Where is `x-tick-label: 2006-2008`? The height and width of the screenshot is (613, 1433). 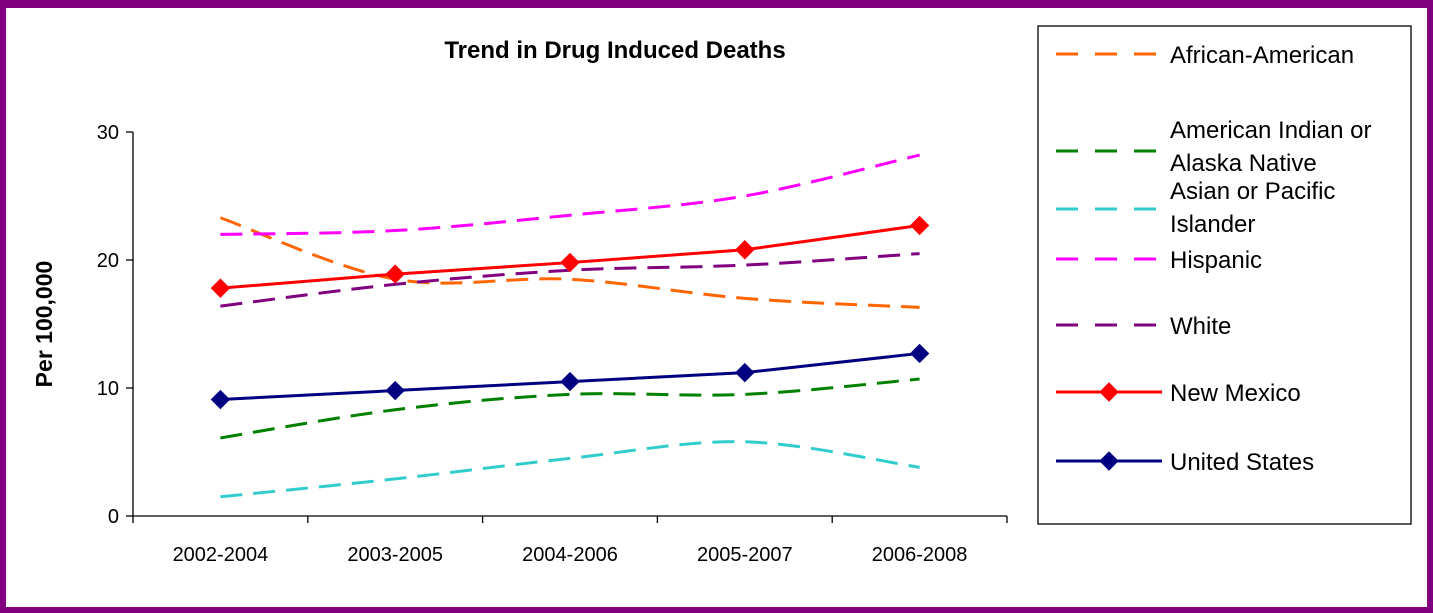
x-tick-label: 2006-2008 is located at coordinates (920, 555).